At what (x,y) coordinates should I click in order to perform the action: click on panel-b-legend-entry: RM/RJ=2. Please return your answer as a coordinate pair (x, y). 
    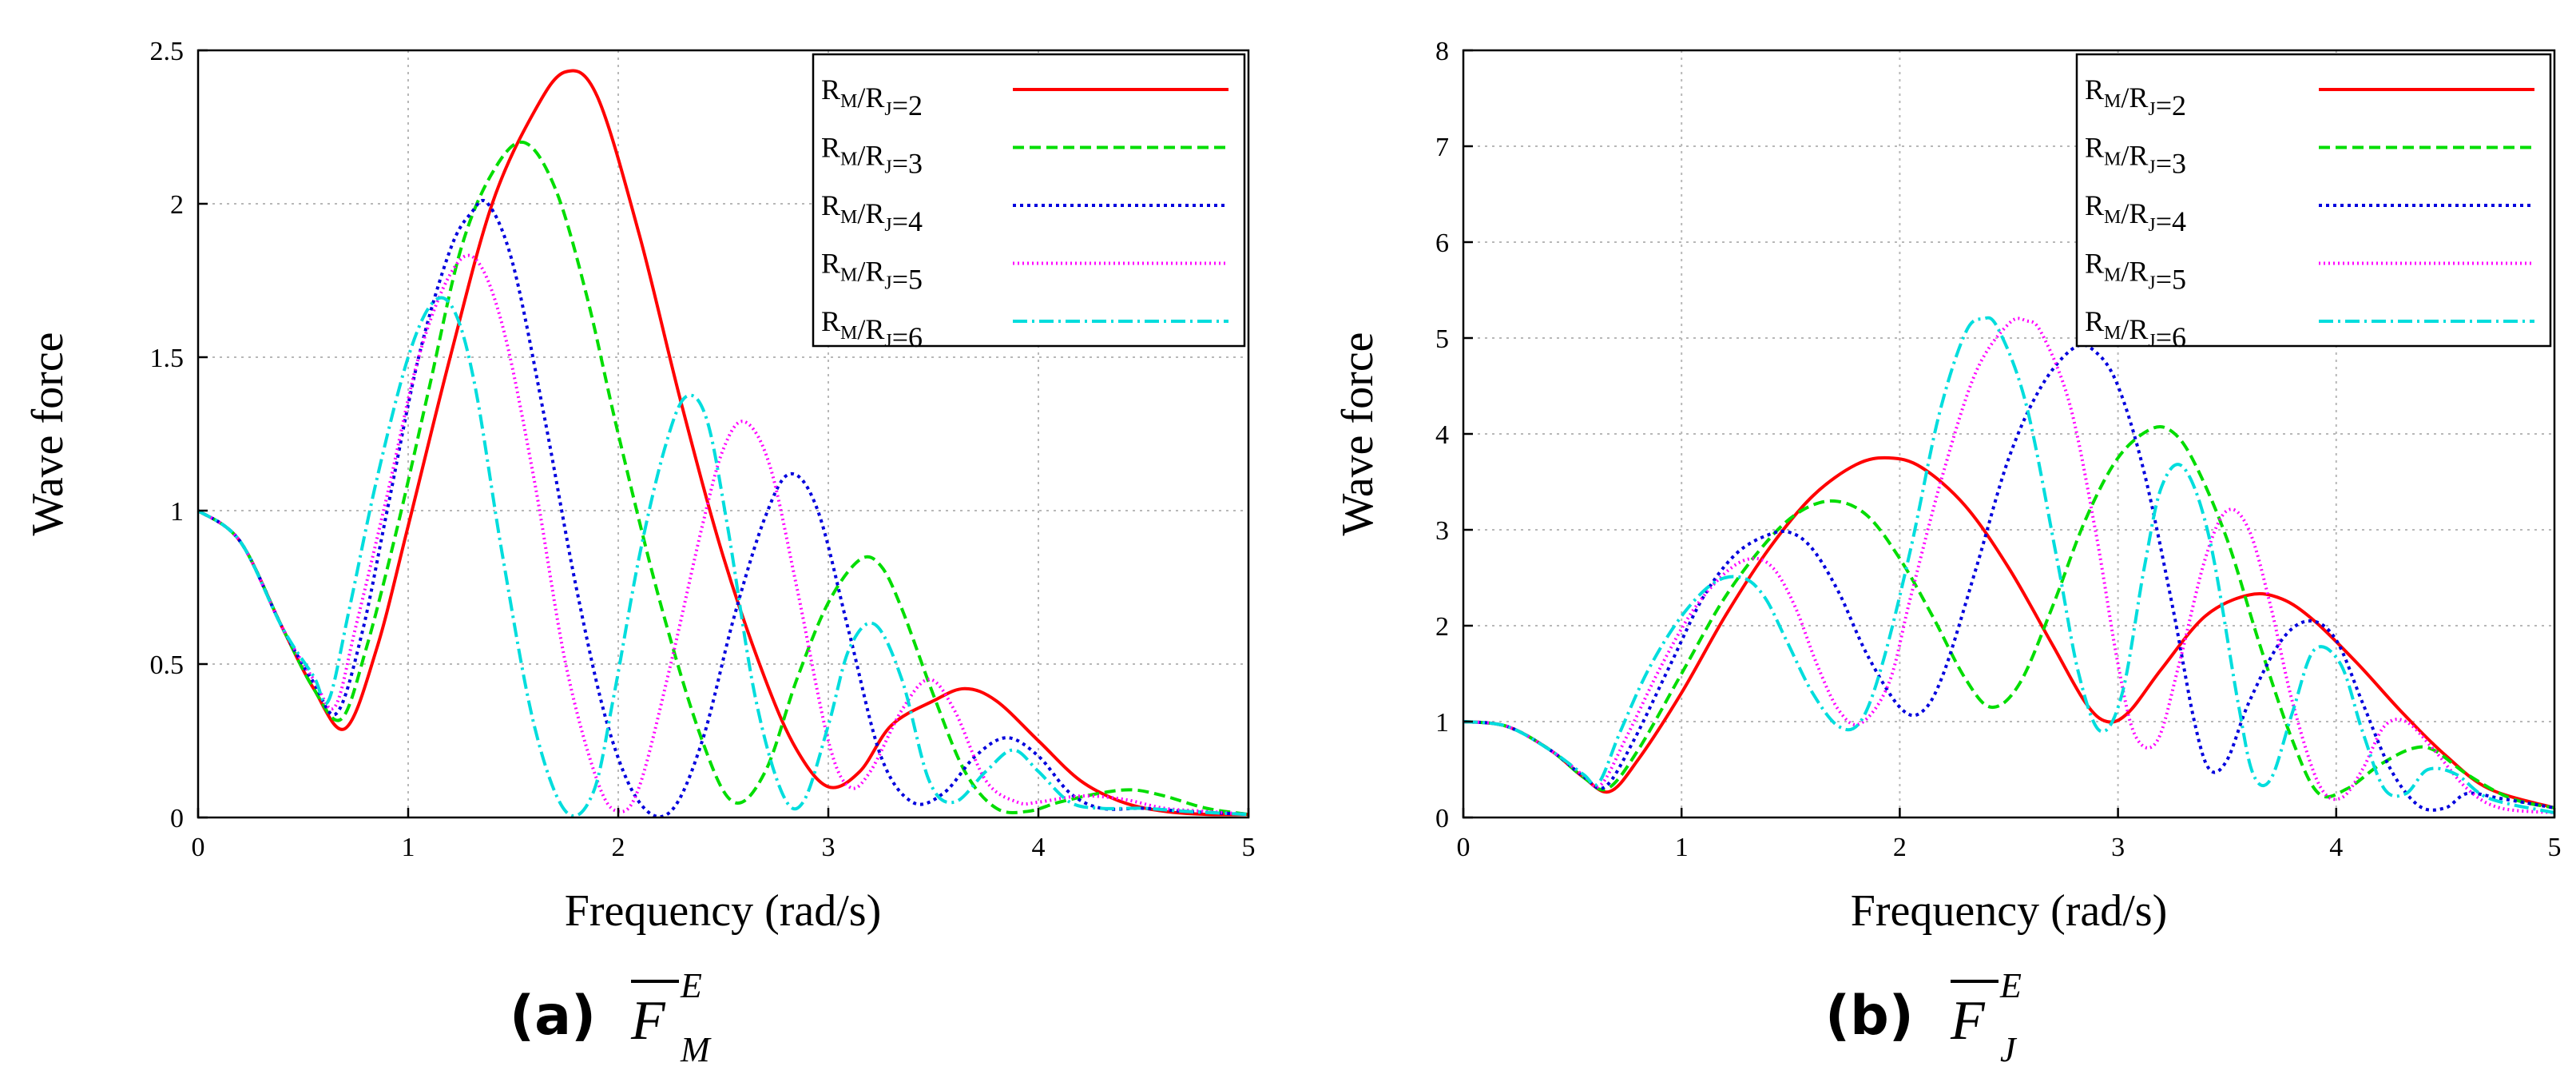
    Looking at the image, I should click on (2309, 97).